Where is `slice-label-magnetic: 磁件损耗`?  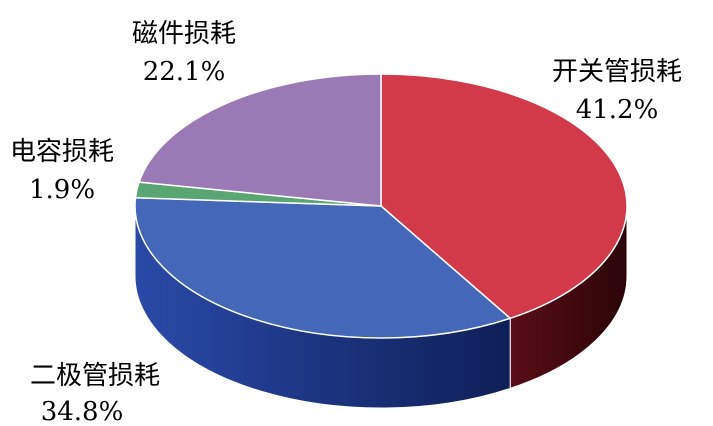
slice-label-magnetic: 磁件损耗 is located at coordinates (184, 34).